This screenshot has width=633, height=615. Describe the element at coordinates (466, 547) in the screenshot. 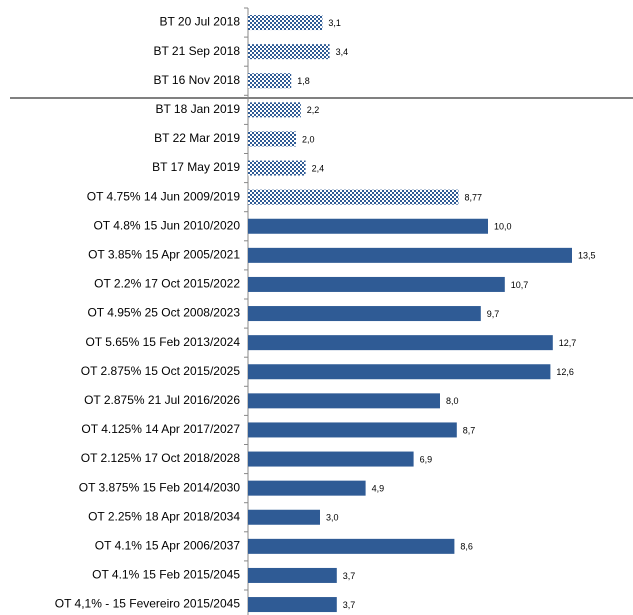

I see `value-label: 8,6` at that location.